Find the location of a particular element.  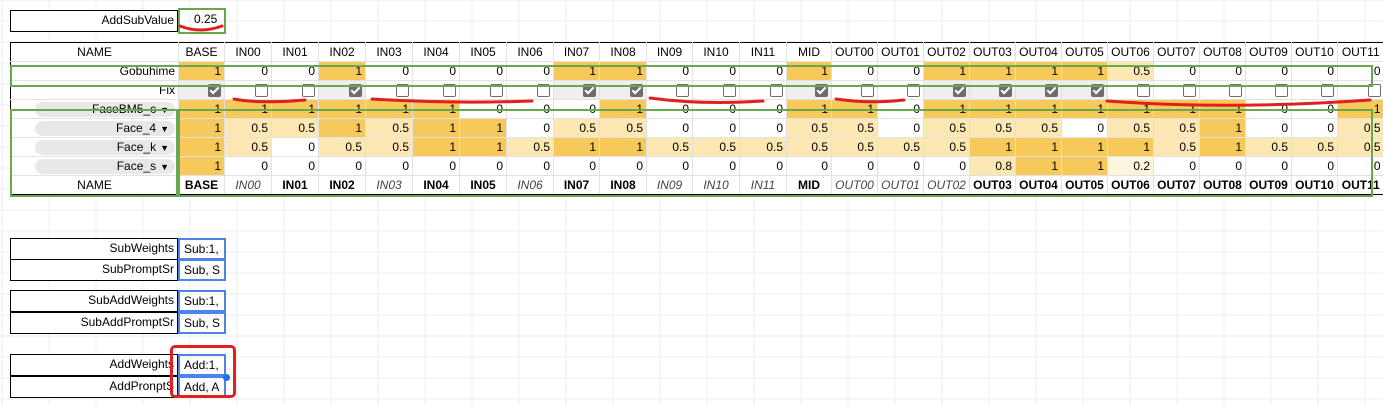

gobuhime-cell-base: 1 is located at coordinates (201, 71).